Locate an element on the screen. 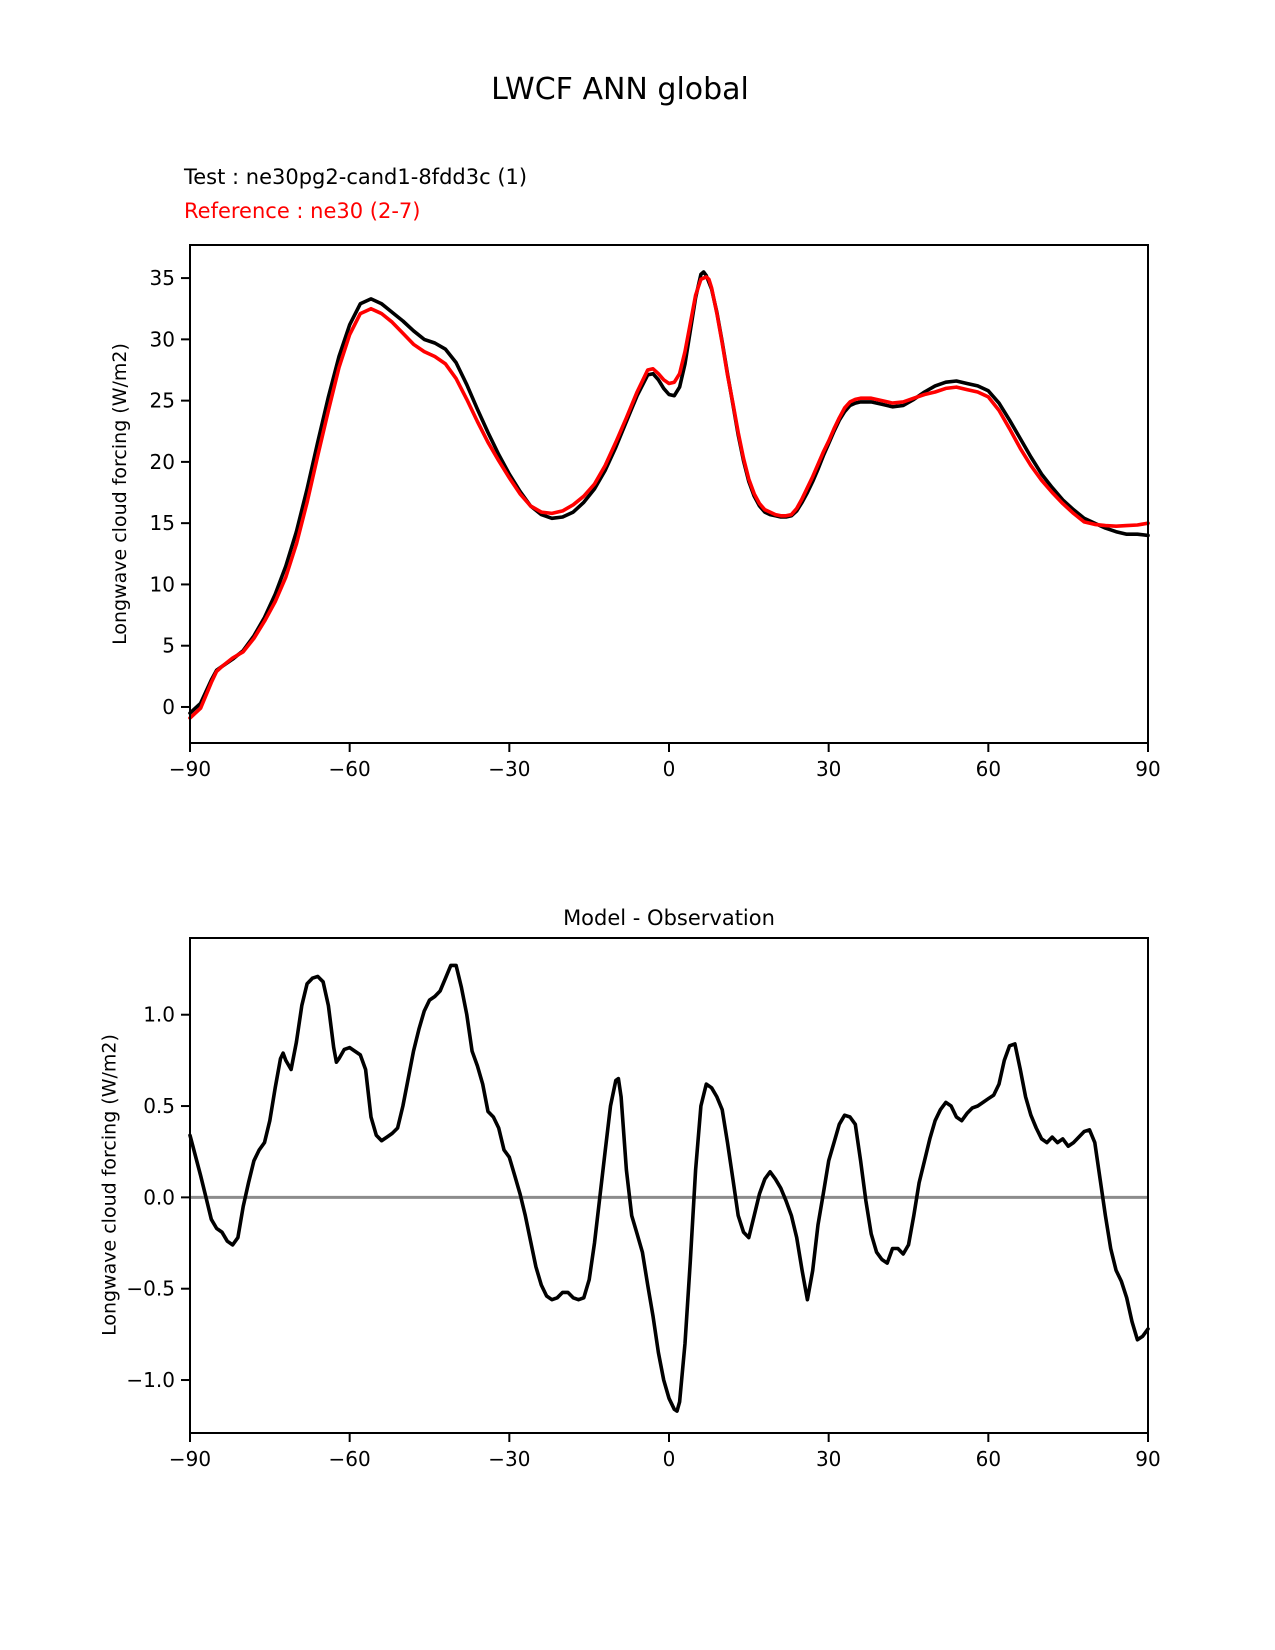 This screenshot has width=1275, height=1650. y-tick-label: 10 is located at coordinates (162, 584).